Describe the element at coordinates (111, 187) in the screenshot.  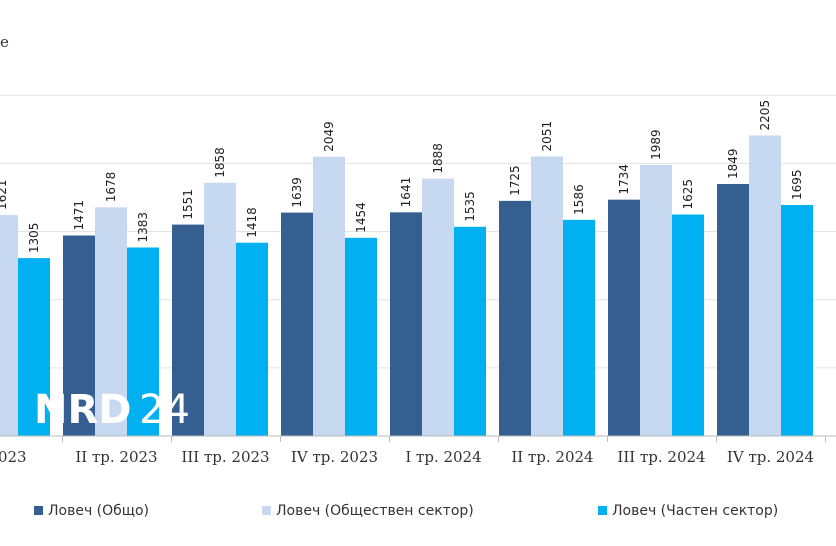
I see `data-label: 1678` at that location.